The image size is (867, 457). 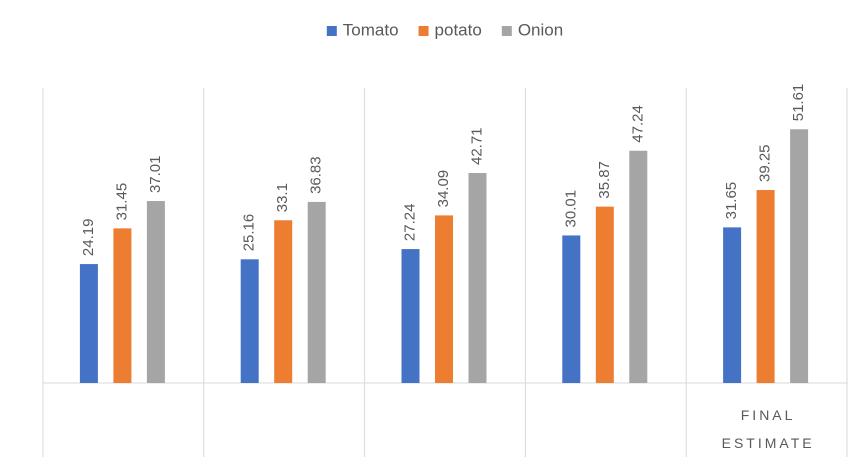 I want to click on data-label: 24.19, so click(x=88, y=238).